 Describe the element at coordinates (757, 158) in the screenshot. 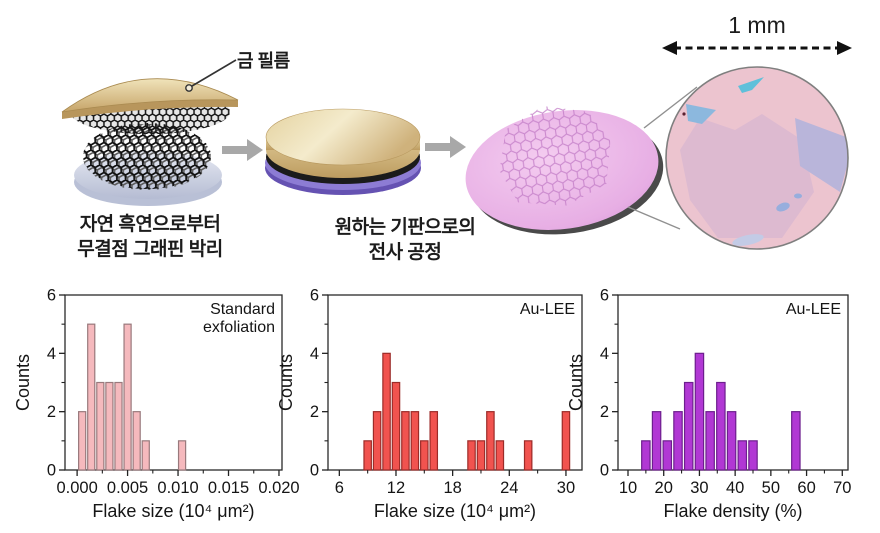

I see `micrograph-image` at that location.